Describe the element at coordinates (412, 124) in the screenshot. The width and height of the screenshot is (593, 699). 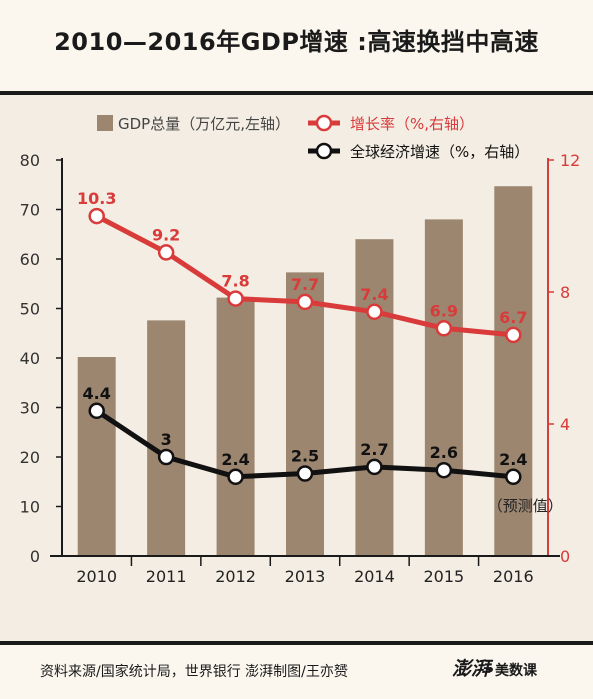
I see `legend-growth-label: 增长率（%,右轴）` at that location.